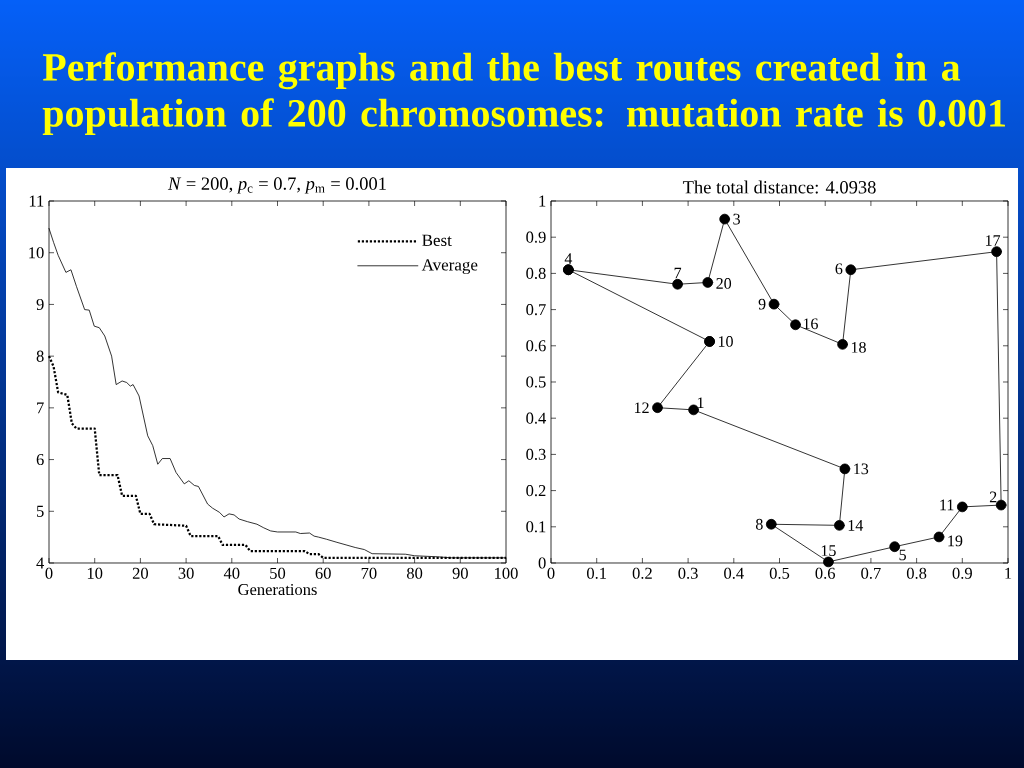 The height and width of the screenshot is (768, 1024). I want to click on x-tick-label: 0.8, so click(916, 573).